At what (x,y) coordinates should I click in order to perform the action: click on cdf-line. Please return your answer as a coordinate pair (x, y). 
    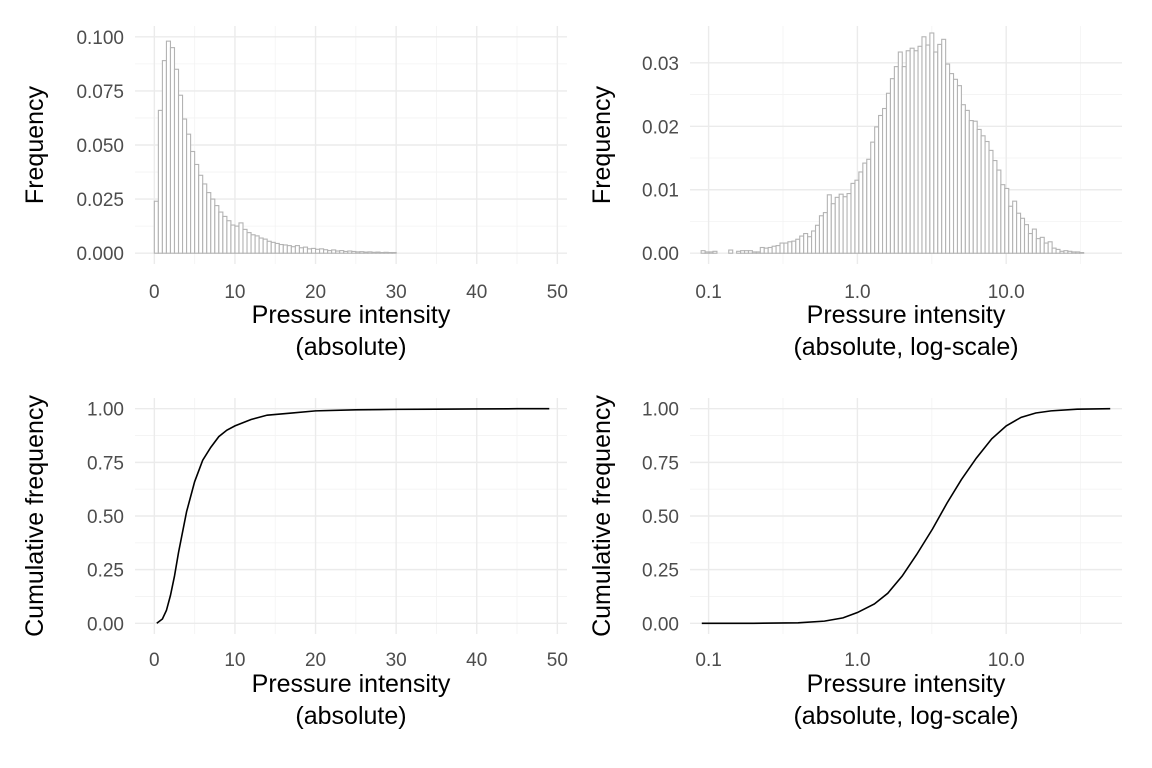
    Looking at the image, I should click on (353, 515).